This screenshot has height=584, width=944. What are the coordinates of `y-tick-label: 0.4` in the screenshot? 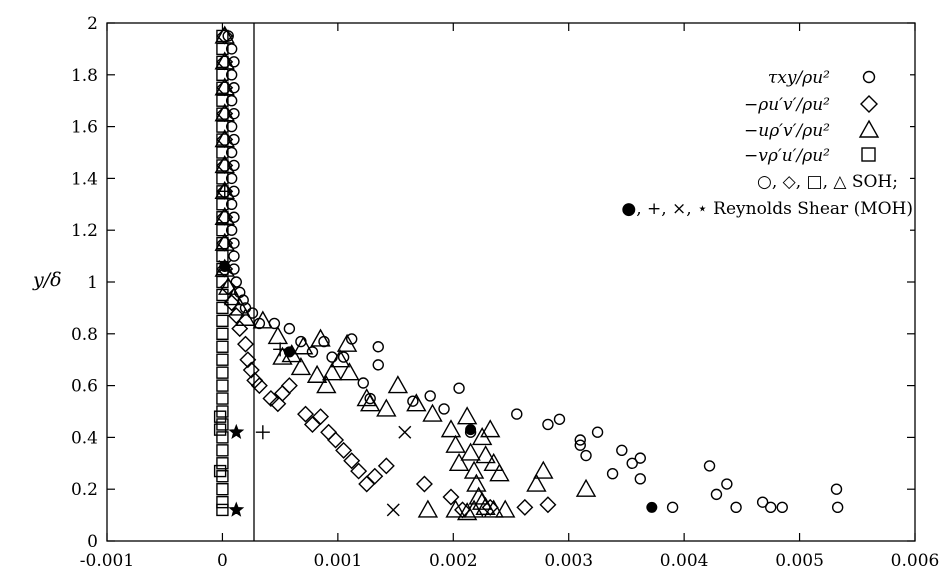 It's located at (84, 438).